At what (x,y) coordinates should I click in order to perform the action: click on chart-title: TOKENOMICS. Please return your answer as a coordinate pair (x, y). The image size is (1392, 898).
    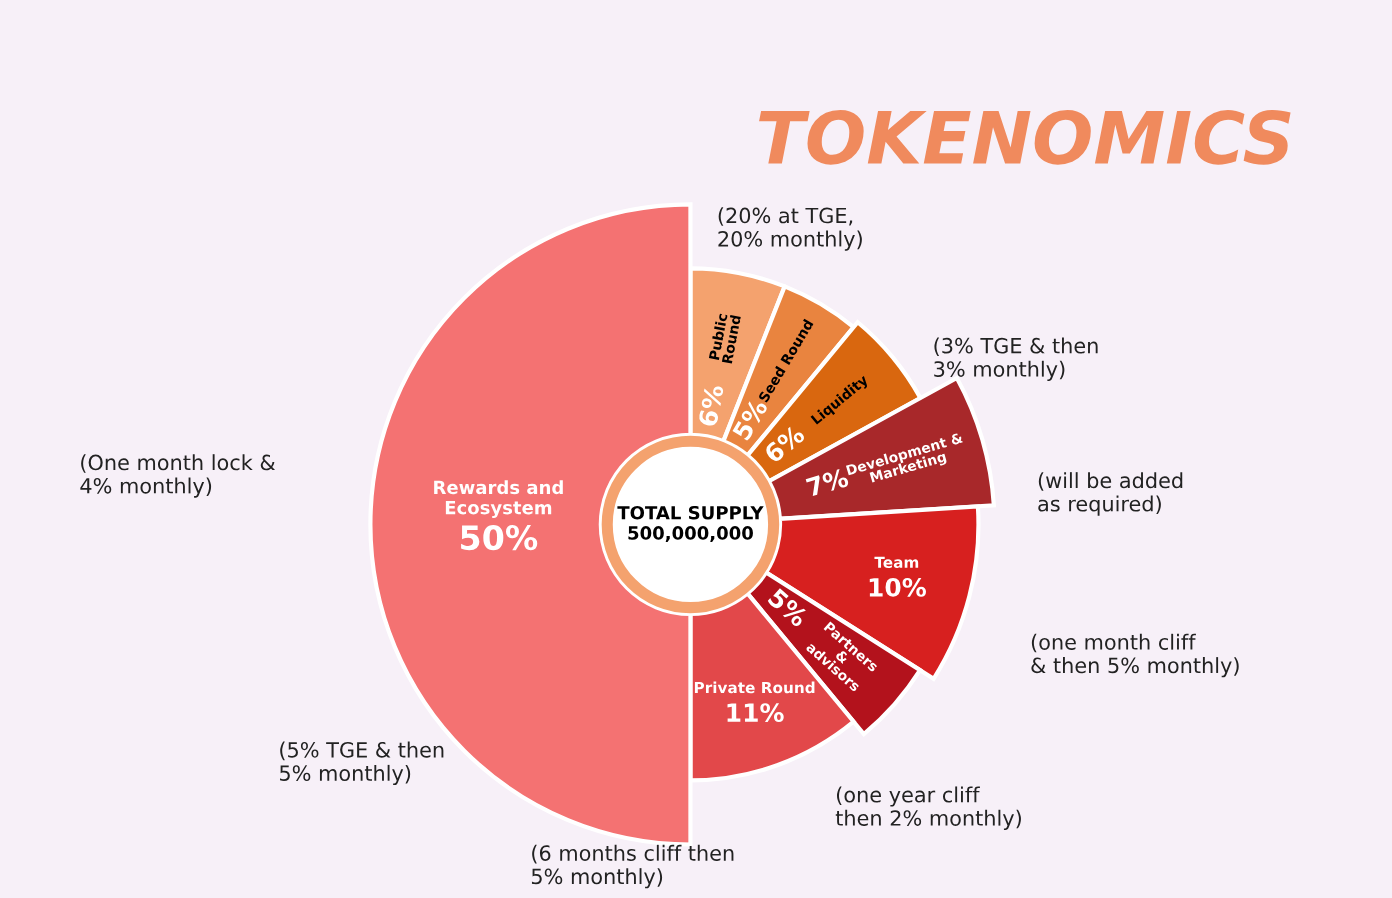
    Looking at the image, I should click on (1025, 137).